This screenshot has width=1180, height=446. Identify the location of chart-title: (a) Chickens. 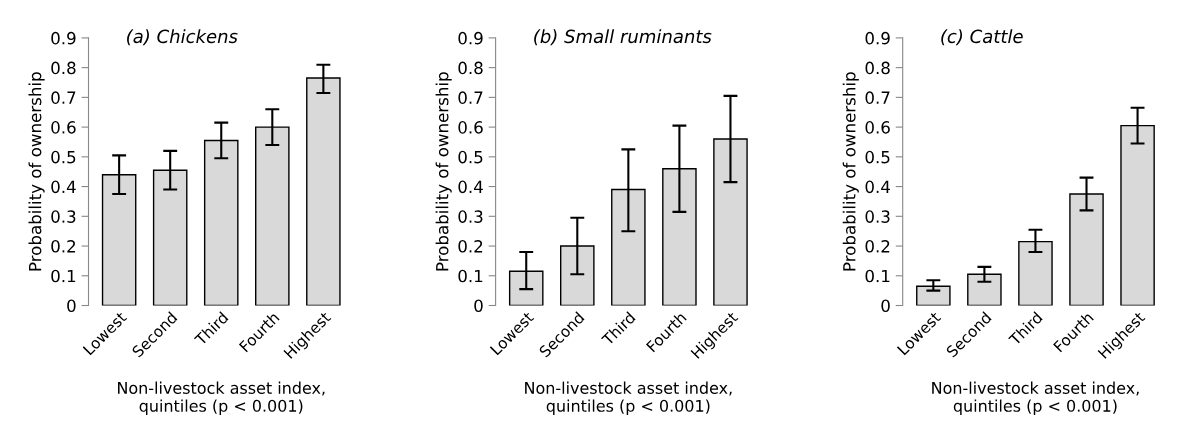
(182, 37).